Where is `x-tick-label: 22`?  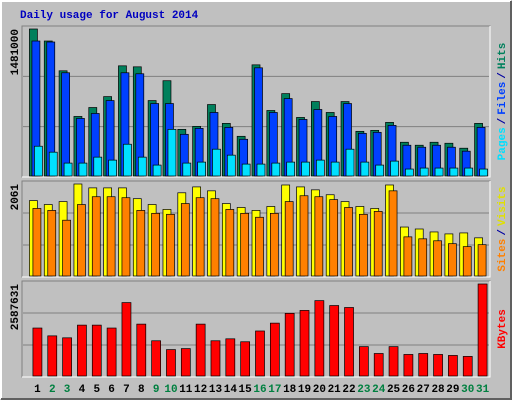 x-tick-label: 22 is located at coordinates (348, 390).